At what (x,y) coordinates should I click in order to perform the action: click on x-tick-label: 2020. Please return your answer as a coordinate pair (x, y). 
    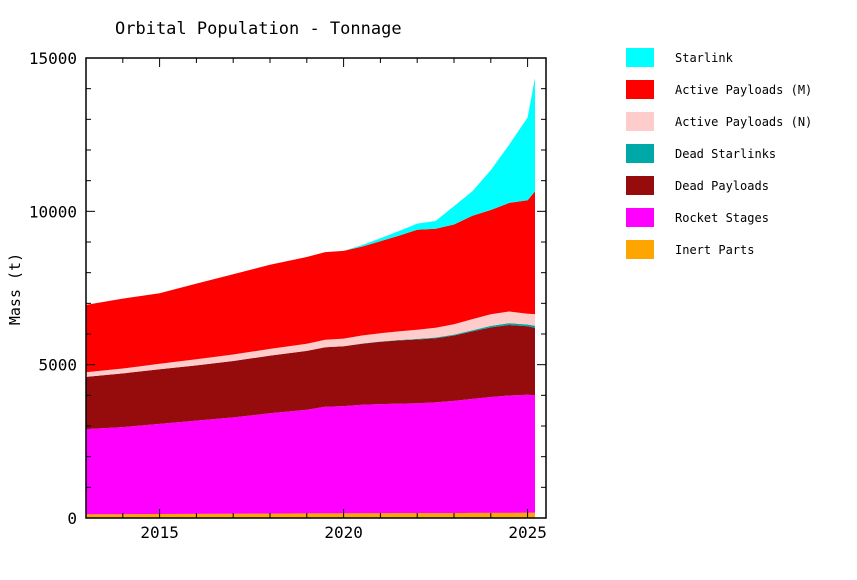
    Looking at the image, I should click on (343, 532).